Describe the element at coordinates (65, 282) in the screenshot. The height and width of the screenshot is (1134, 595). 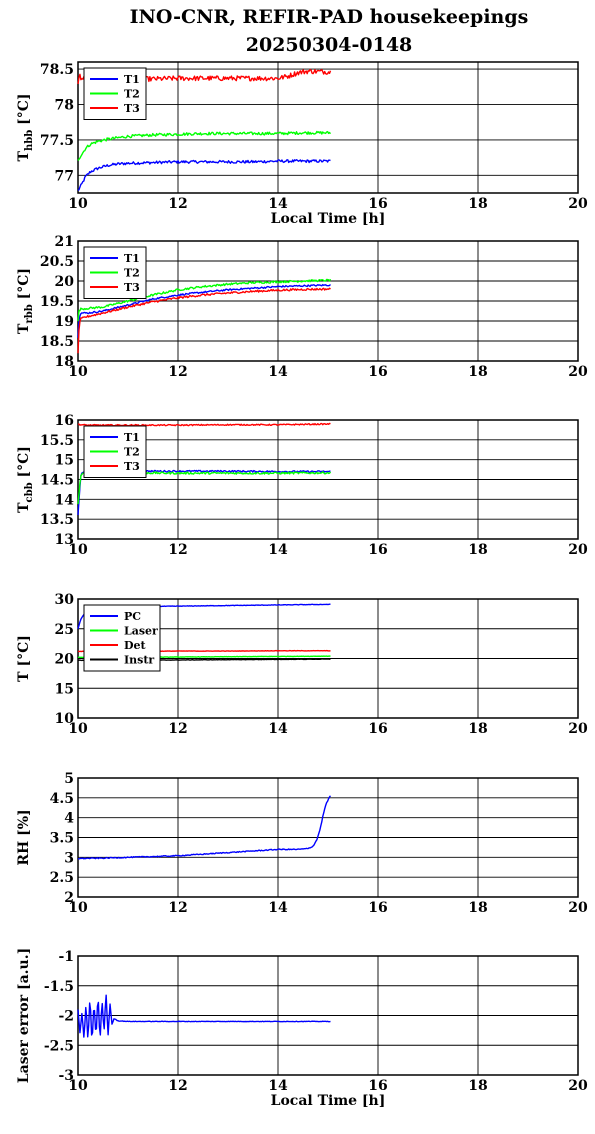
I see `panel2-ytick-label: 20` at that location.